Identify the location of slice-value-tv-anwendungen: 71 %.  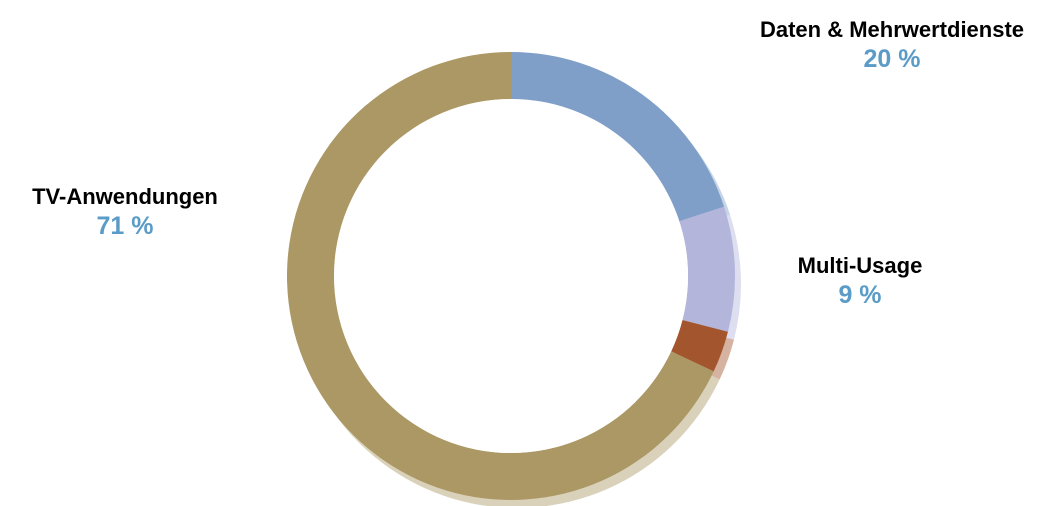
(125, 226).